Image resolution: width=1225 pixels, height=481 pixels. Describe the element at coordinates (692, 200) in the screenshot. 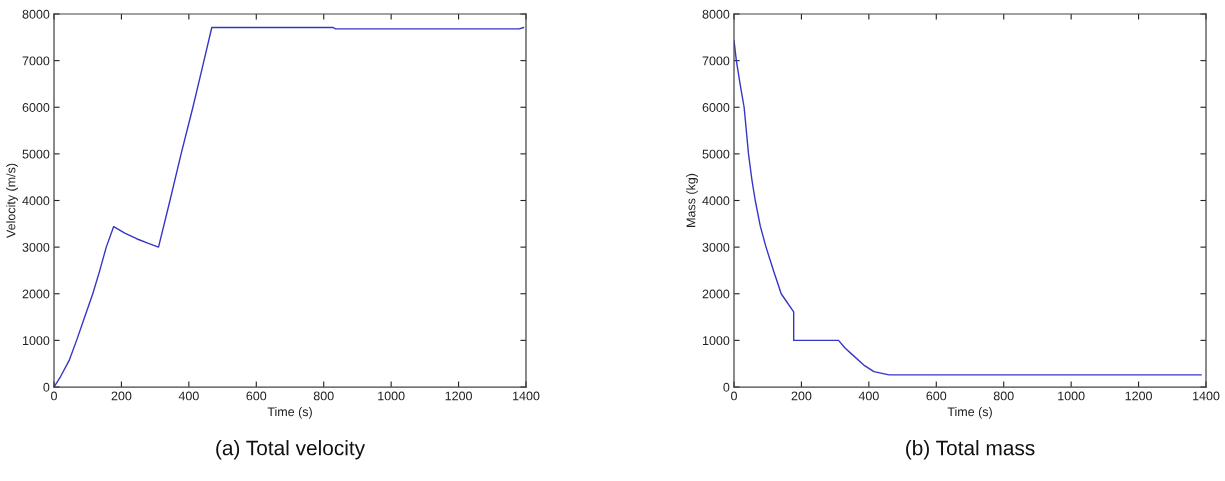

I see `y-axis-title: Mass (kg)` at that location.